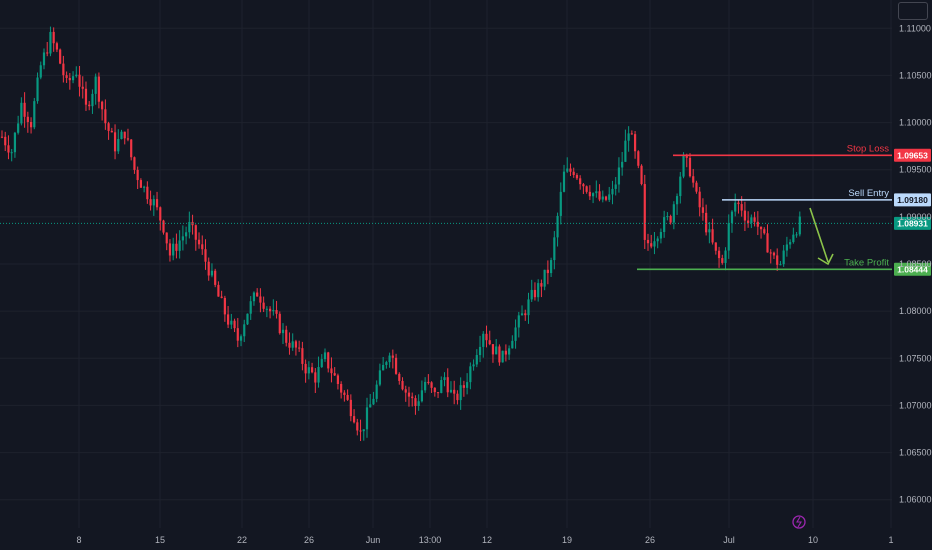  I want to click on y-tick-label: 1.07000, so click(915, 405).